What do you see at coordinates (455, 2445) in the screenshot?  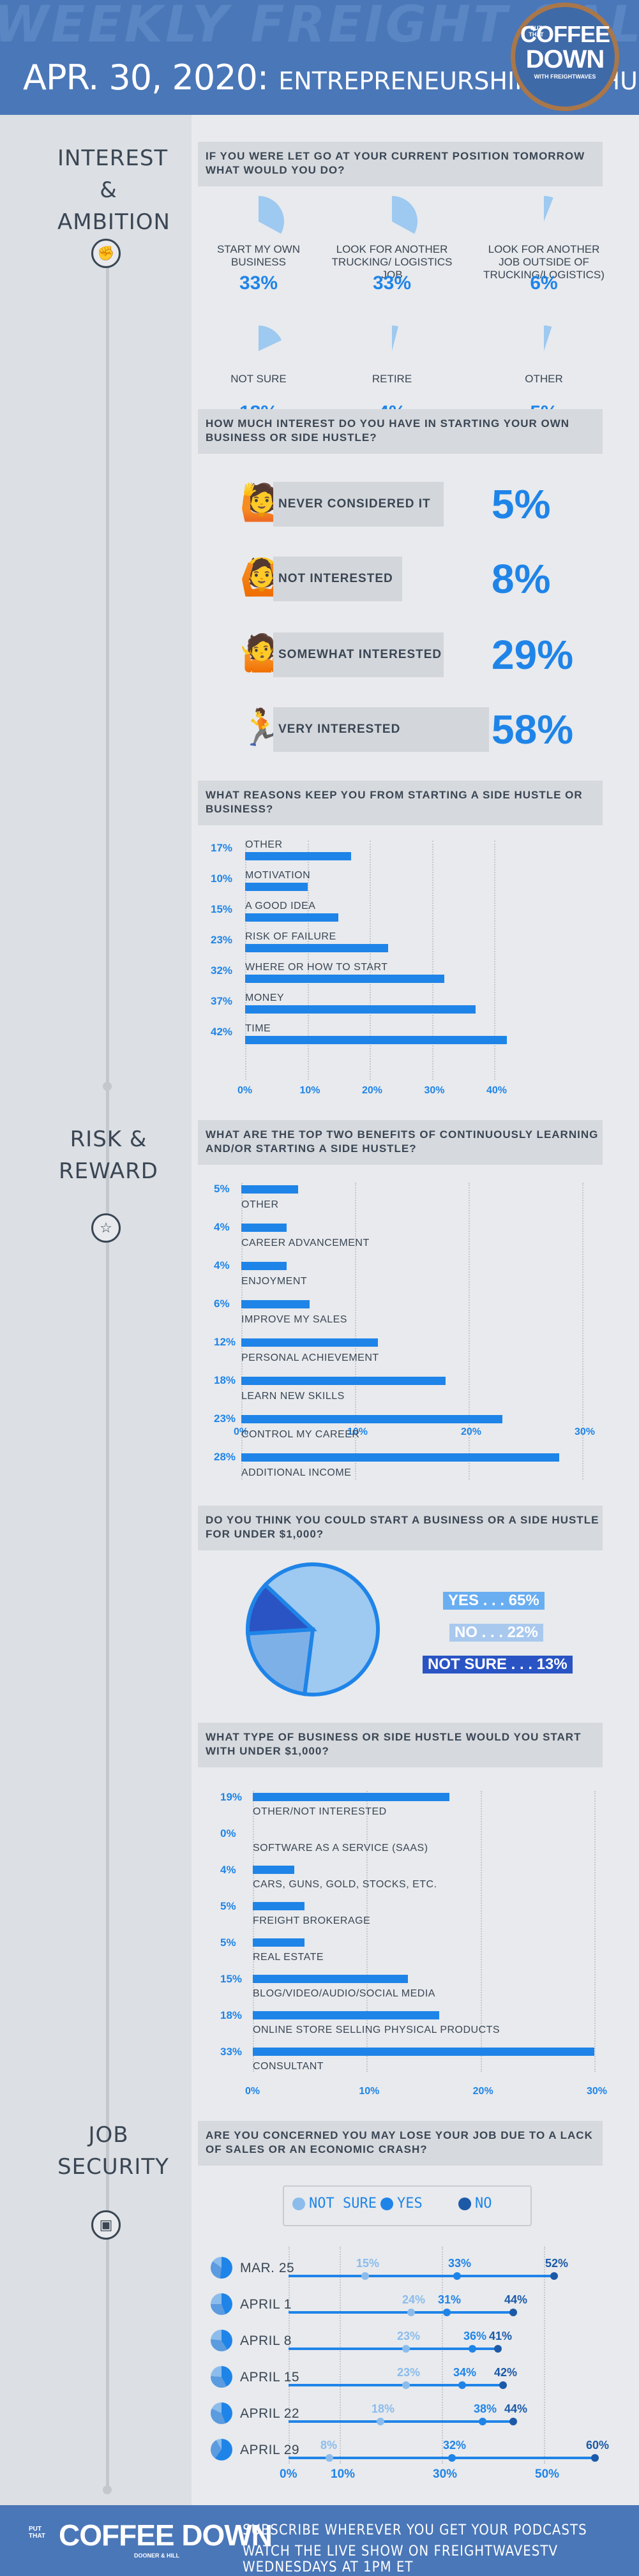 I see `row-value: 32%` at bounding box center [455, 2445].